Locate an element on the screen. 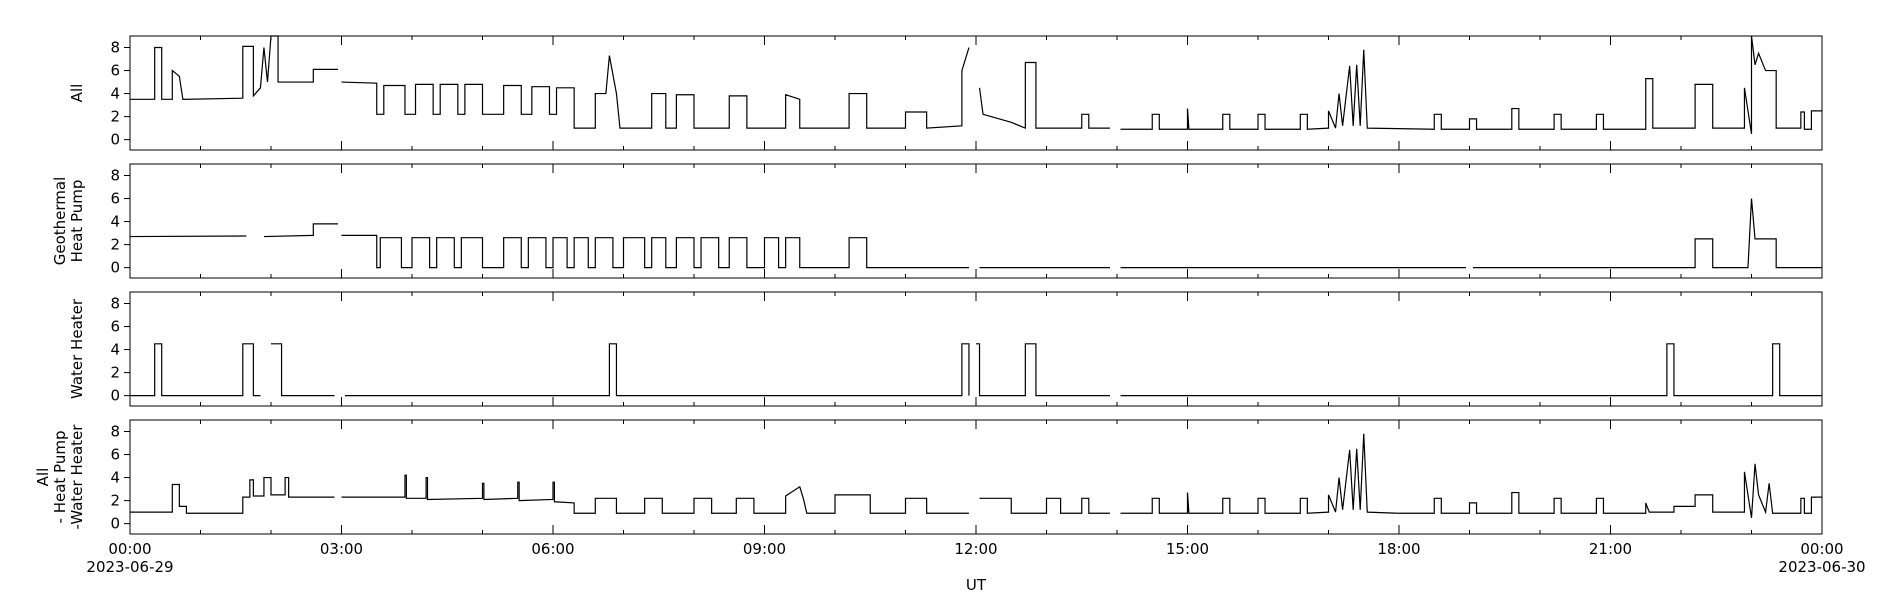 The height and width of the screenshot is (607, 1903). y-axis-label: - Heat Pump is located at coordinates (60, 477).